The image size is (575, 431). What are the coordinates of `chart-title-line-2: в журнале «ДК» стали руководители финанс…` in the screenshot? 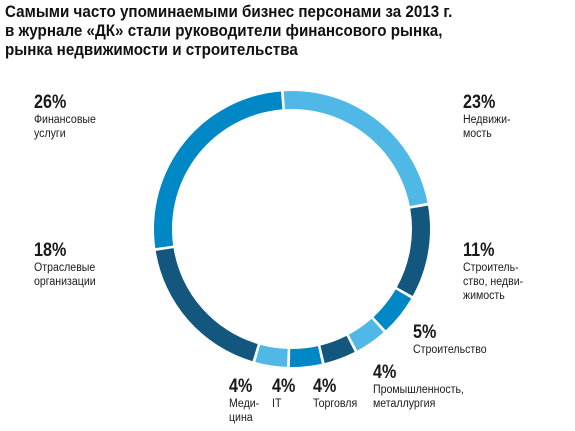 It's located at (224, 31).